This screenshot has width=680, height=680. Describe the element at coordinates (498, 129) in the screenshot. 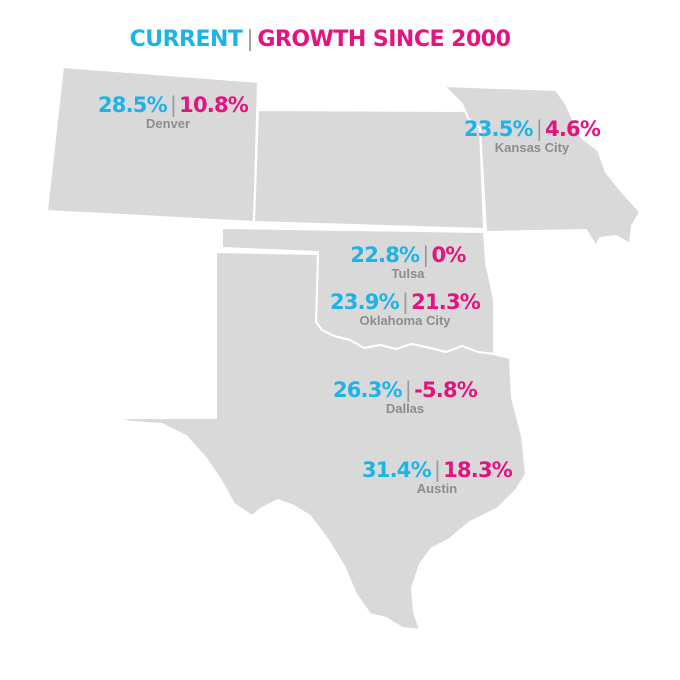

I see `current-value: 23.5%` at that location.